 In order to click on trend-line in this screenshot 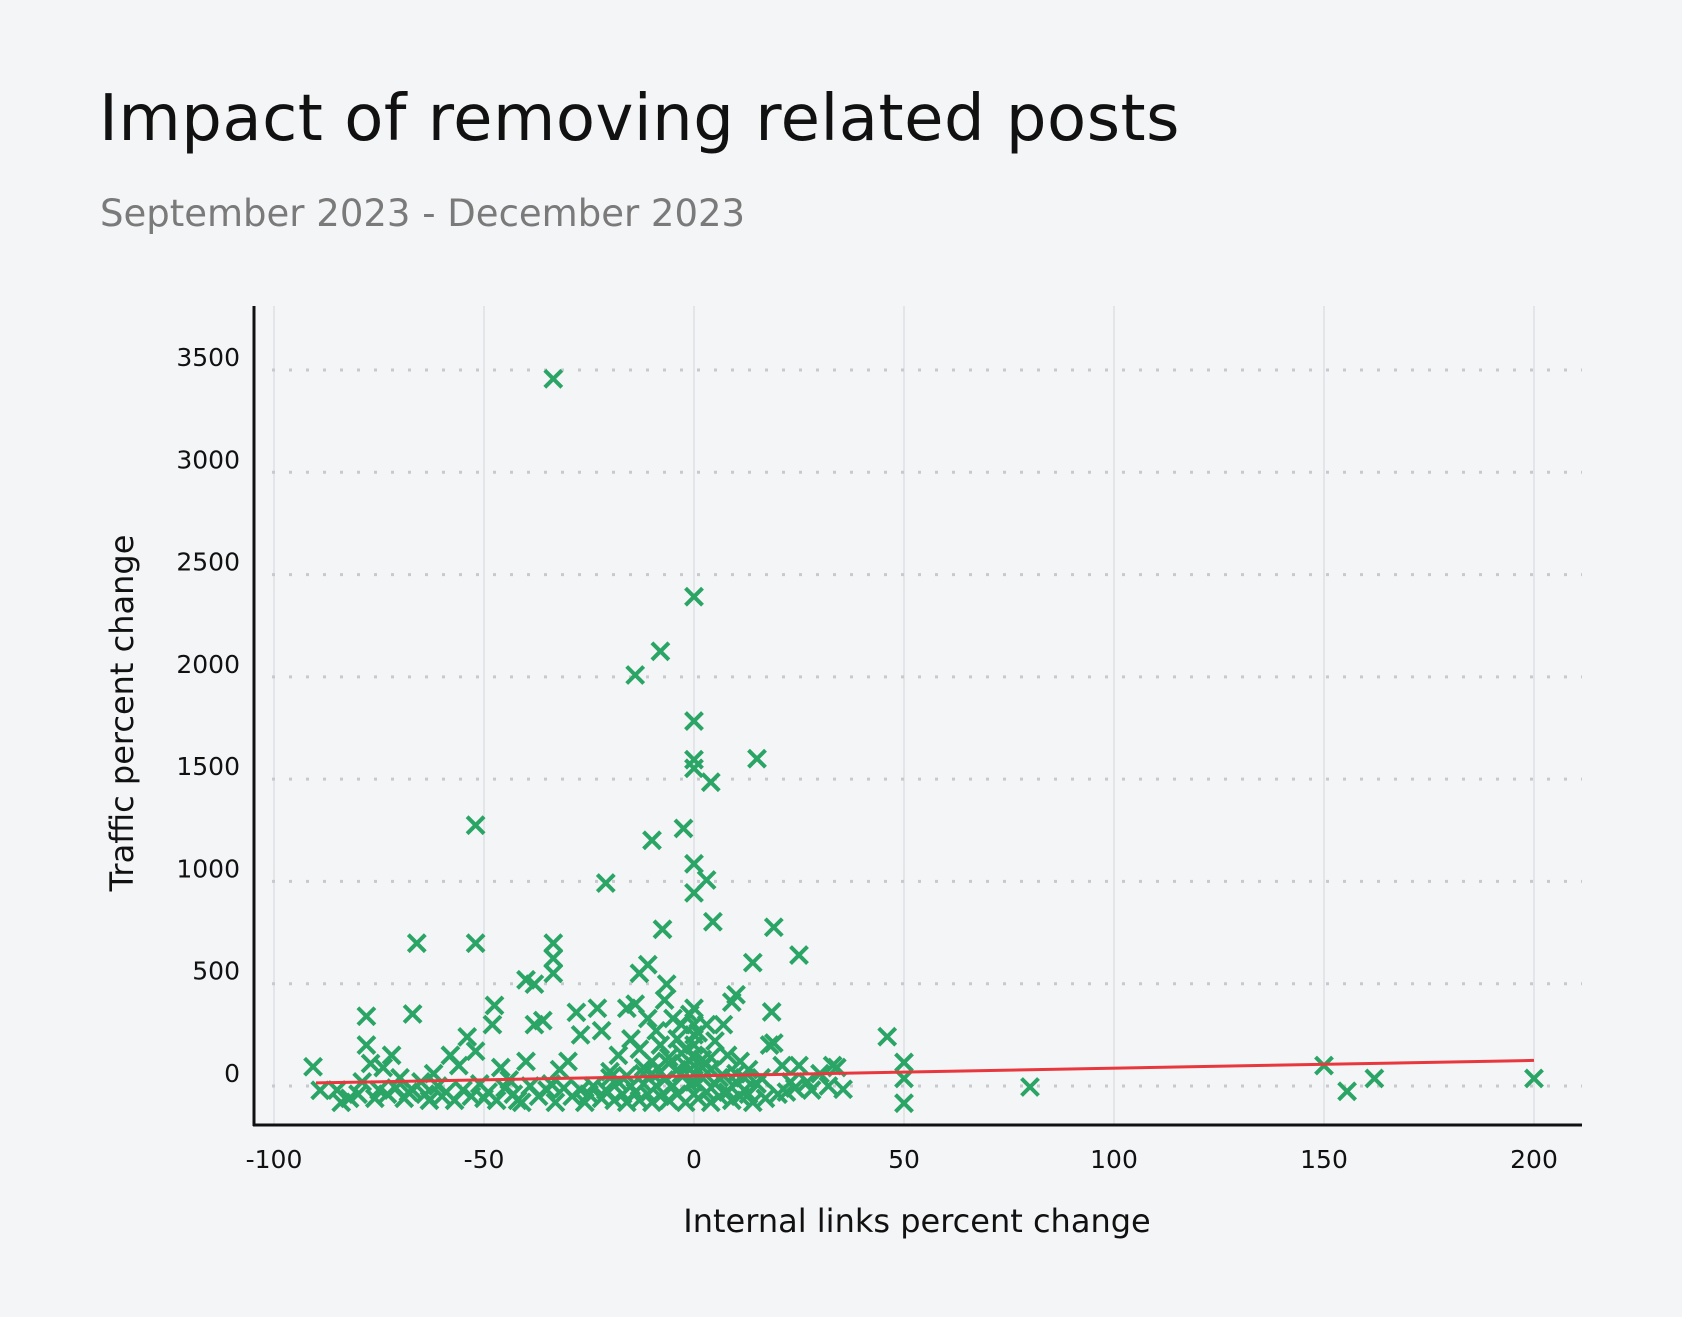, I will do `click(925, 1071)`.